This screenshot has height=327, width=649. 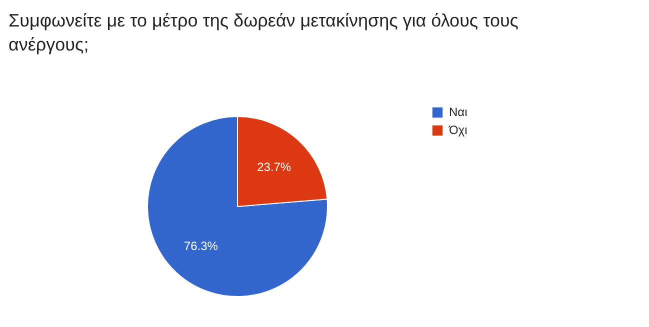 I want to click on legend-label: Ναι, so click(x=458, y=112).